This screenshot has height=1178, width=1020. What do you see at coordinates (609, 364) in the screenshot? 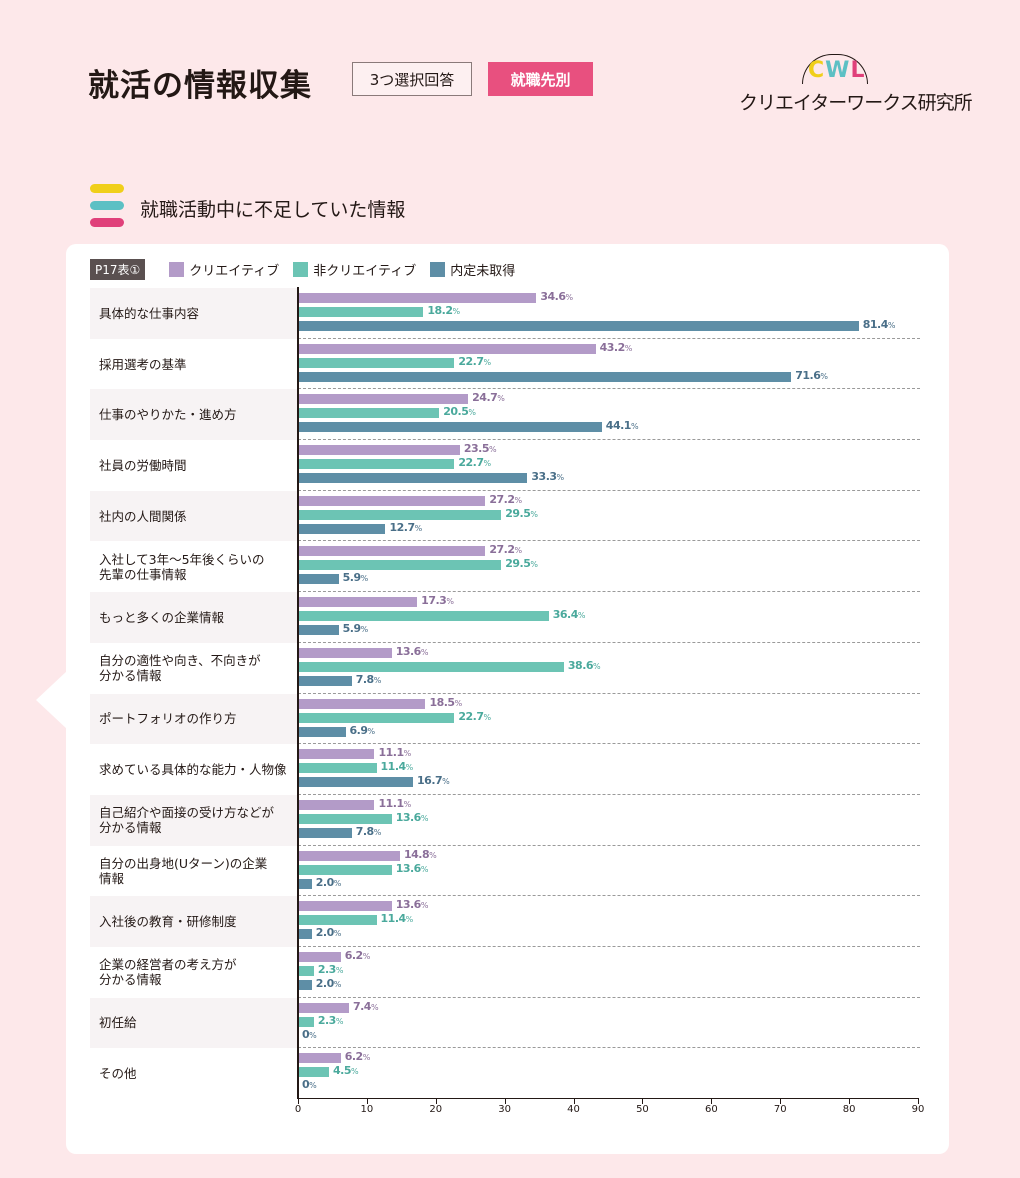
I see `bar-group: 43.2% 22.7% 71.6%` at bounding box center [609, 364].